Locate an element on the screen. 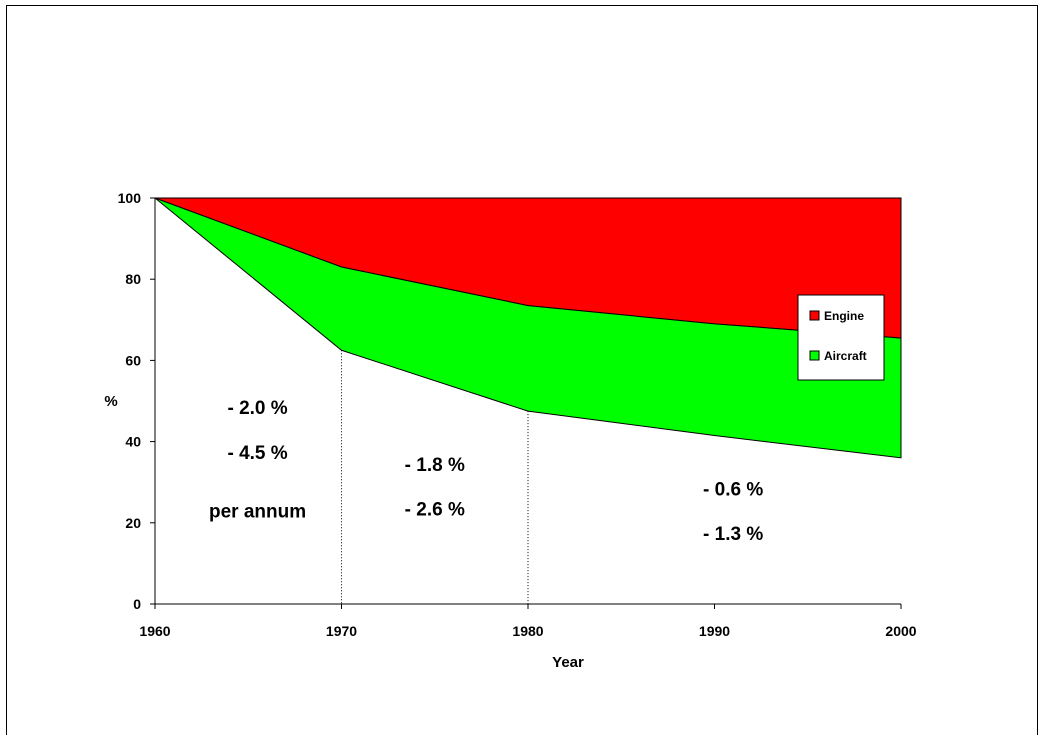 This screenshot has width=1041, height=735. y-tick-label: 0 is located at coordinates (137, 604).